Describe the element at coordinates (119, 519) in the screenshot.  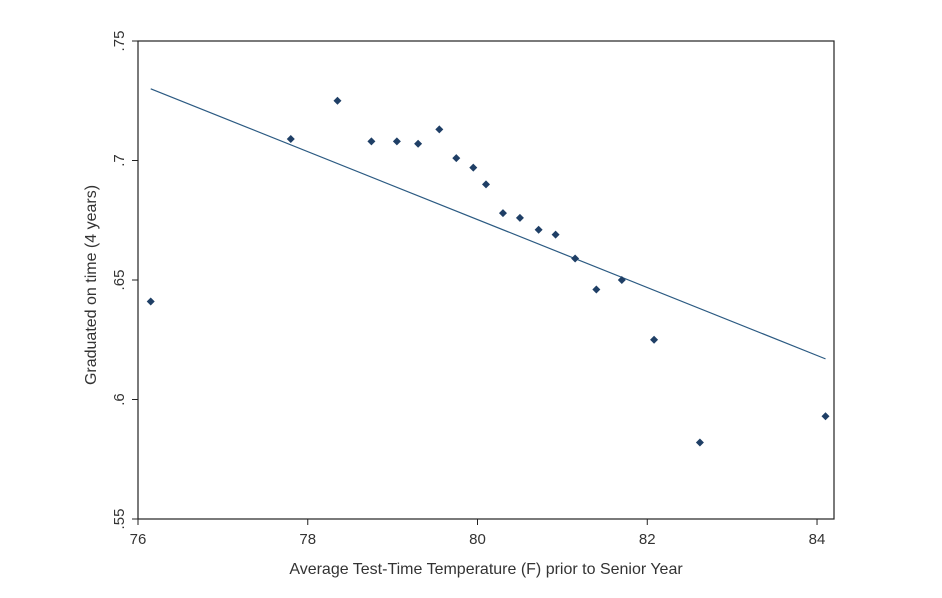
I see `y-tick-label: .55` at that location.